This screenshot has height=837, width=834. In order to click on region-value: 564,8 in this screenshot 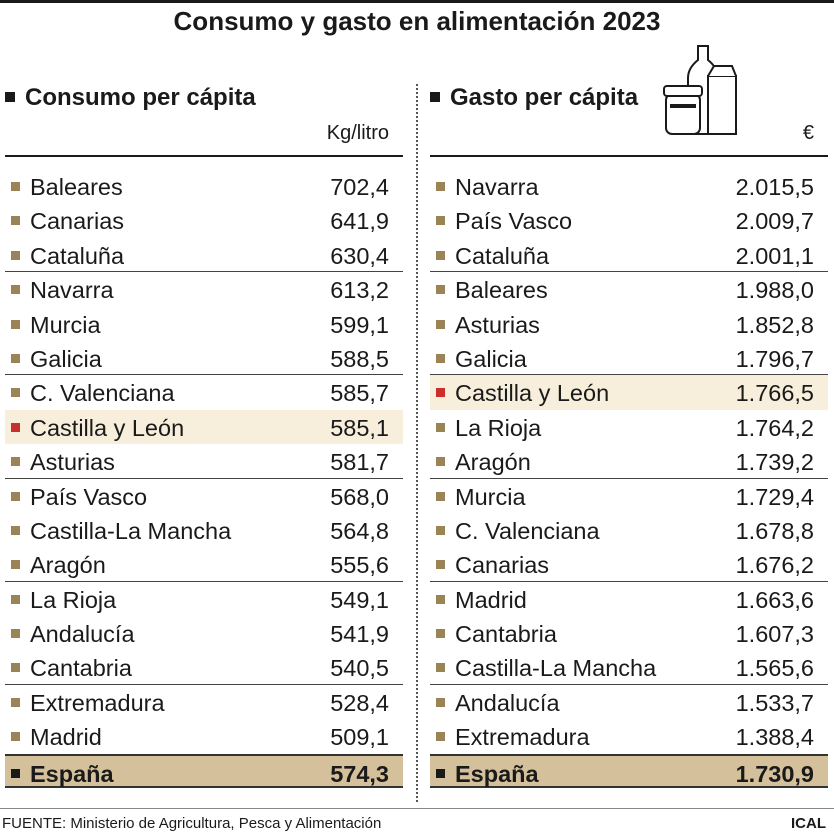, I will do `click(359, 530)`.